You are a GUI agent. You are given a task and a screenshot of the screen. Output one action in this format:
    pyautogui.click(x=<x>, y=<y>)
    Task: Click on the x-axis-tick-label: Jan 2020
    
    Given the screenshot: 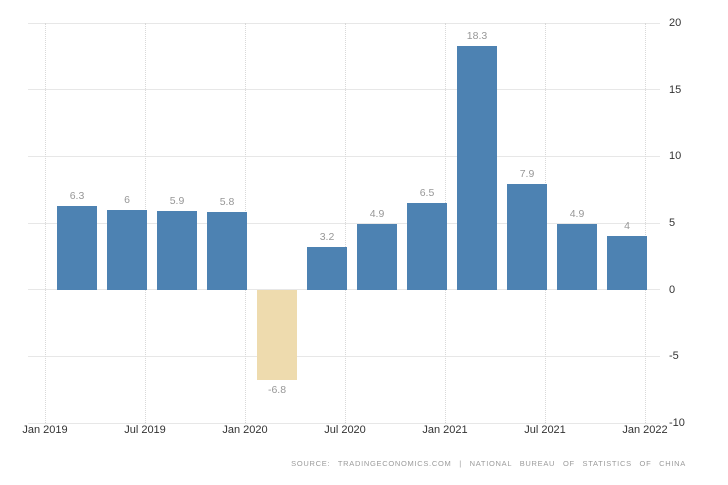 What is the action you would take?
    pyautogui.click(x=245, y=430)
    